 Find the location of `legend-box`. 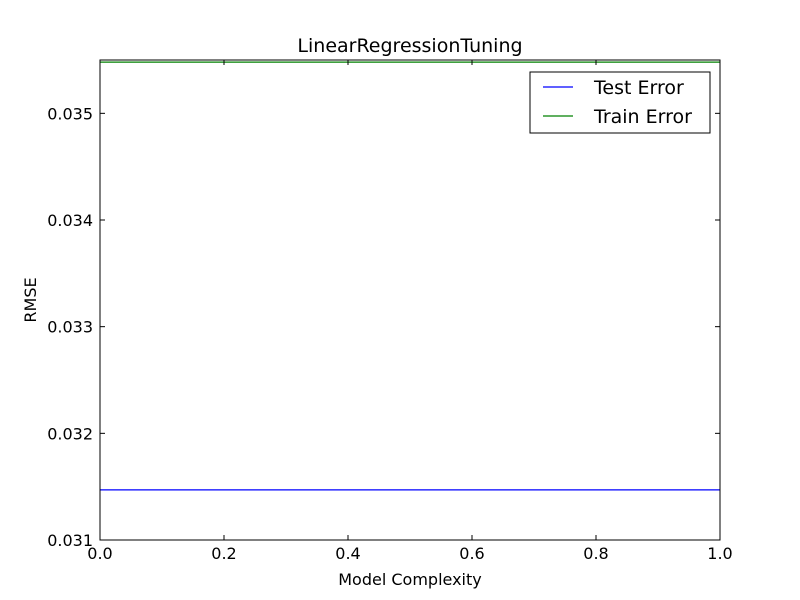

legend-box is located at coordinates (620, 102).